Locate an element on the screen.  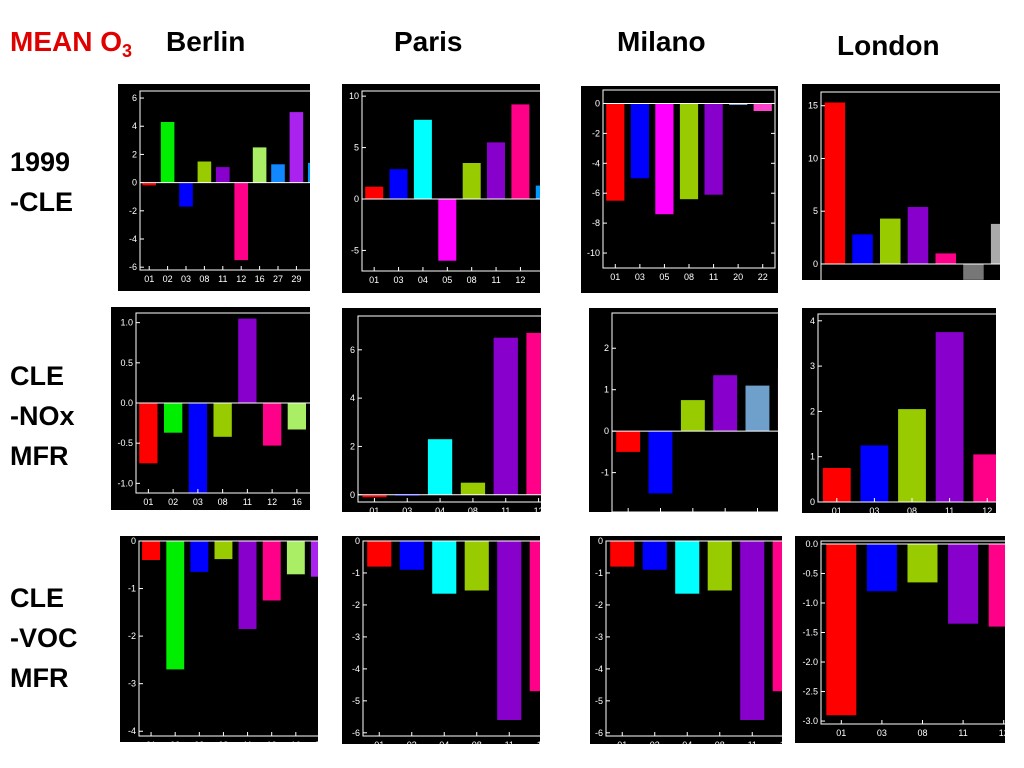
y-tick-label: -6 is located at coordinates (599, 733).